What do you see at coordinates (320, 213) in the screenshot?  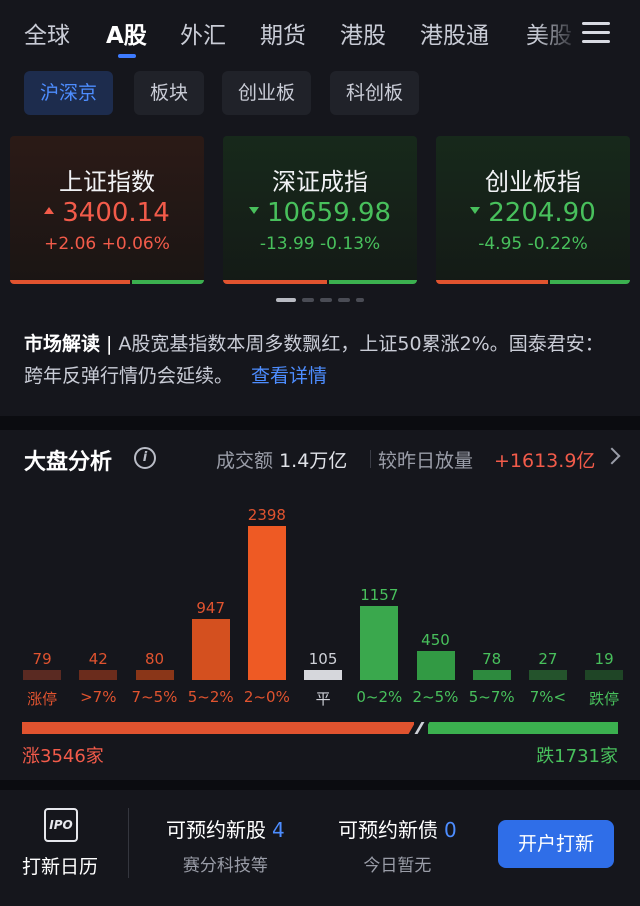 I see `index-price: 10659.98` at bounding box center [320, 213].